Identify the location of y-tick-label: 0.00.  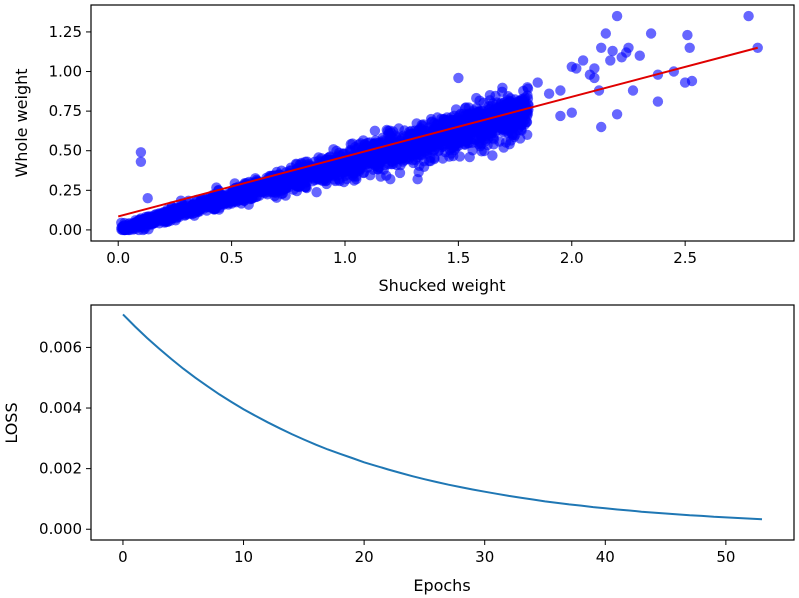
(65, 230).